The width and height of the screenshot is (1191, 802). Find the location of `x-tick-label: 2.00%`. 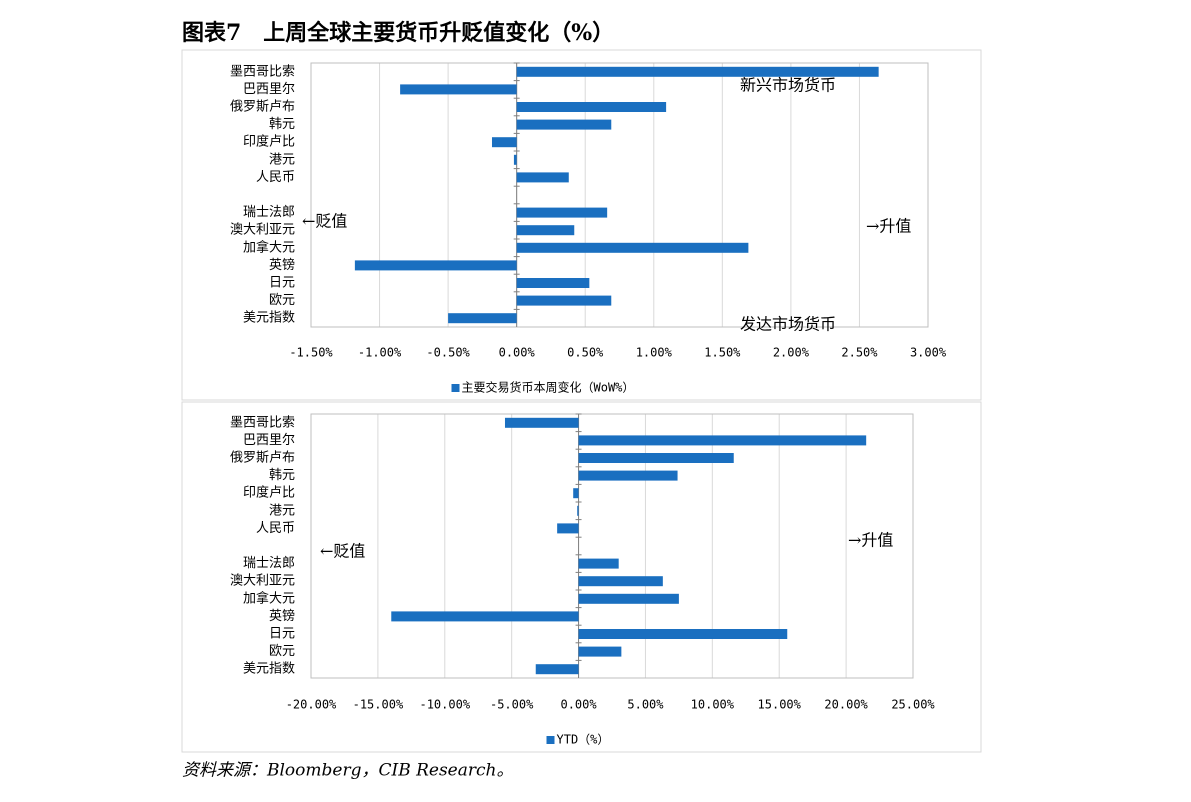

x-tick-label: 2.00% is located at coordinates (791, 353).